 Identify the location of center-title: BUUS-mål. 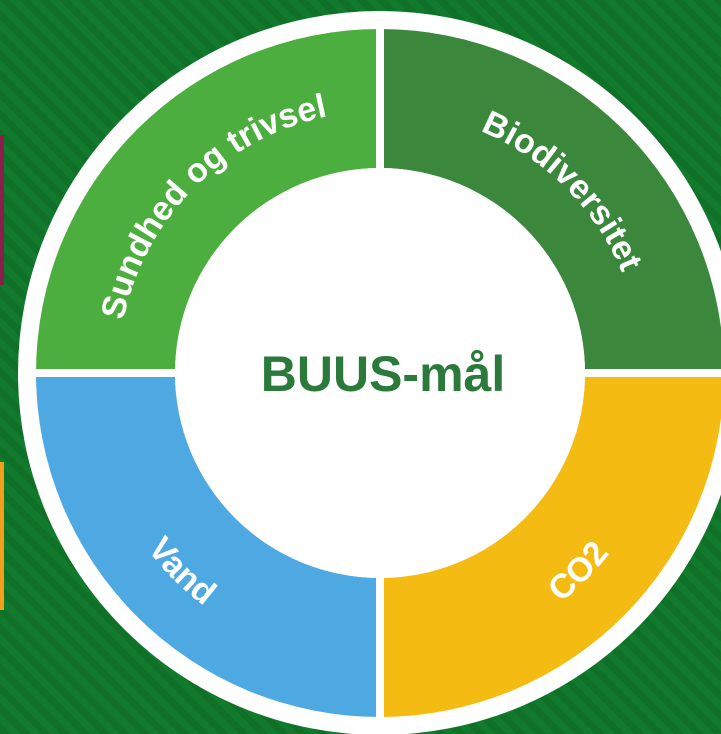
(383, 374).